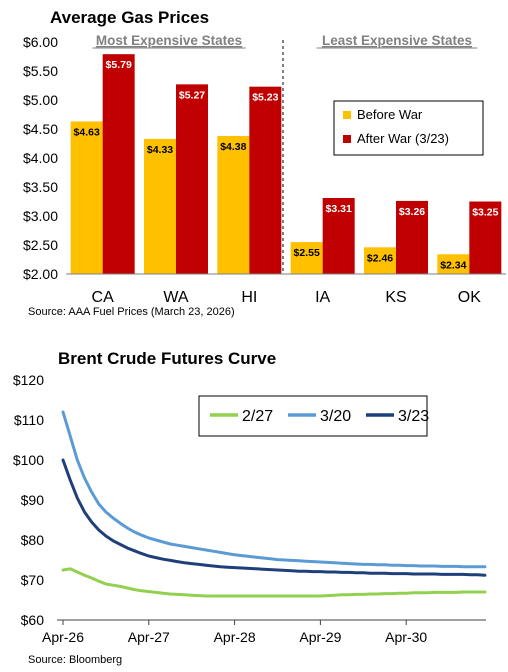 The width and height of the screenshot is (508, 672). Describe the element at coordinates (86, 198) in the screenshot. I see `bar-ca-before` at that location.